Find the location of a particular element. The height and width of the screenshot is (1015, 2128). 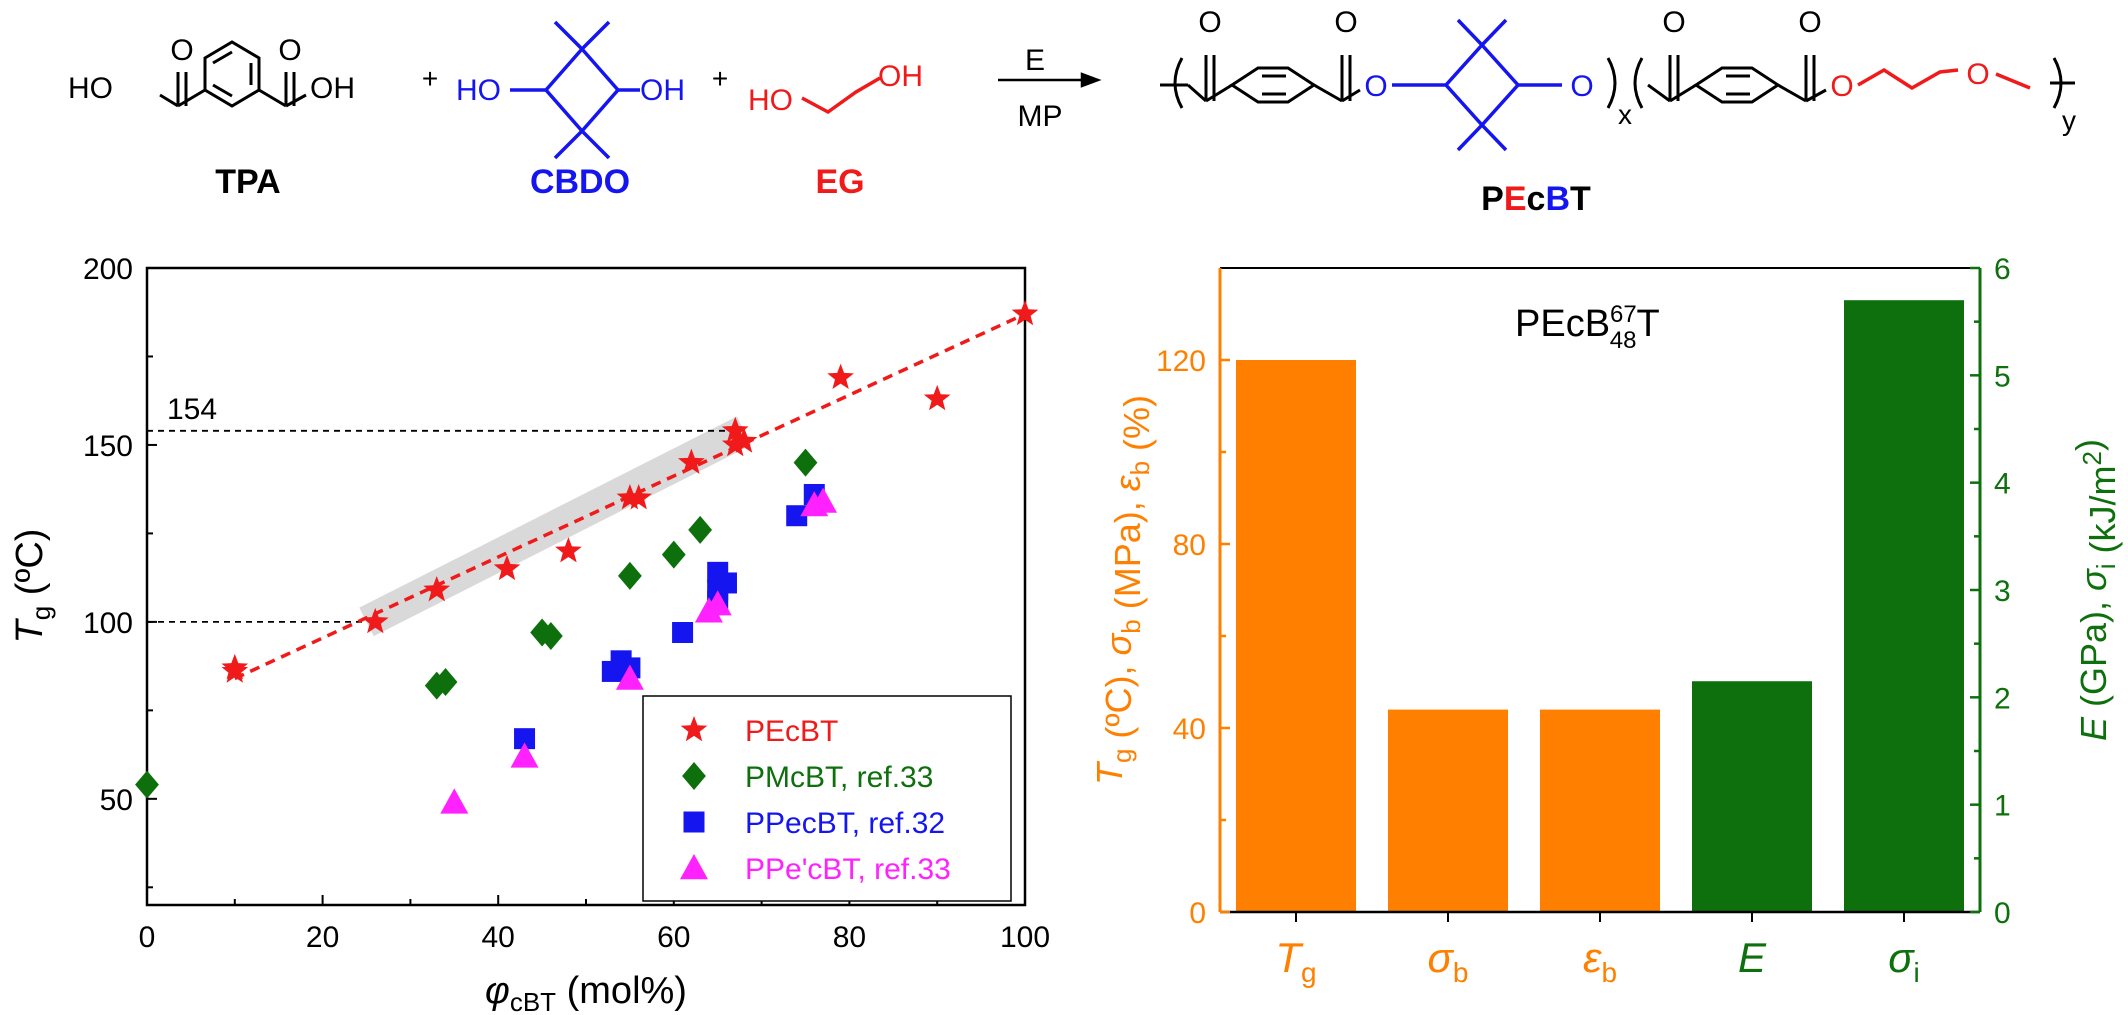

right-axis-tick-label: 0 is located at coordinates (2002, 913).